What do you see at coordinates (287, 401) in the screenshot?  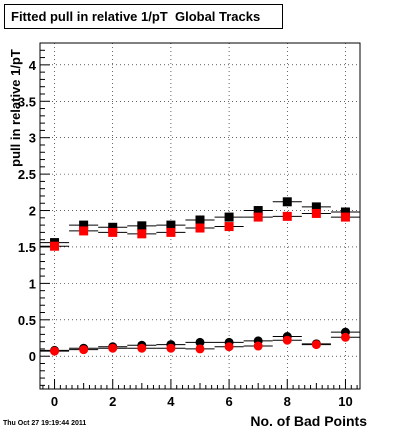 I see `x-tick-label: 8` at bounding box center [287, 401].